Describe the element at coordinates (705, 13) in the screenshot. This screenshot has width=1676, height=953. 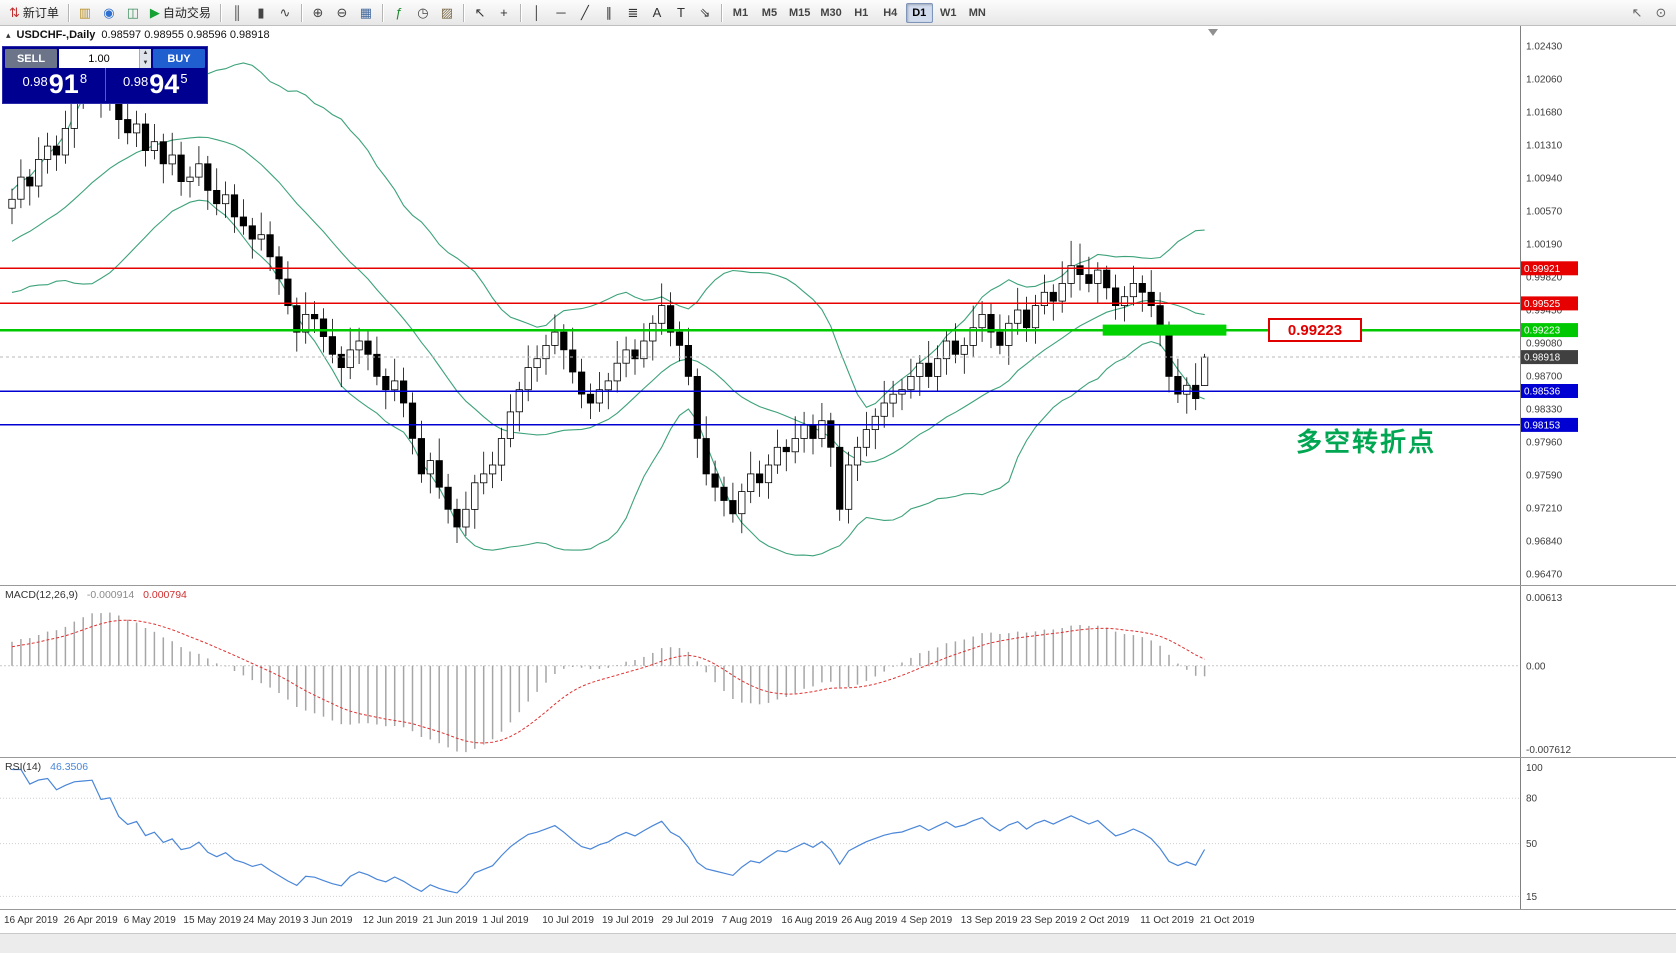
I see `draw-arrows-button: ⇘` at that location.